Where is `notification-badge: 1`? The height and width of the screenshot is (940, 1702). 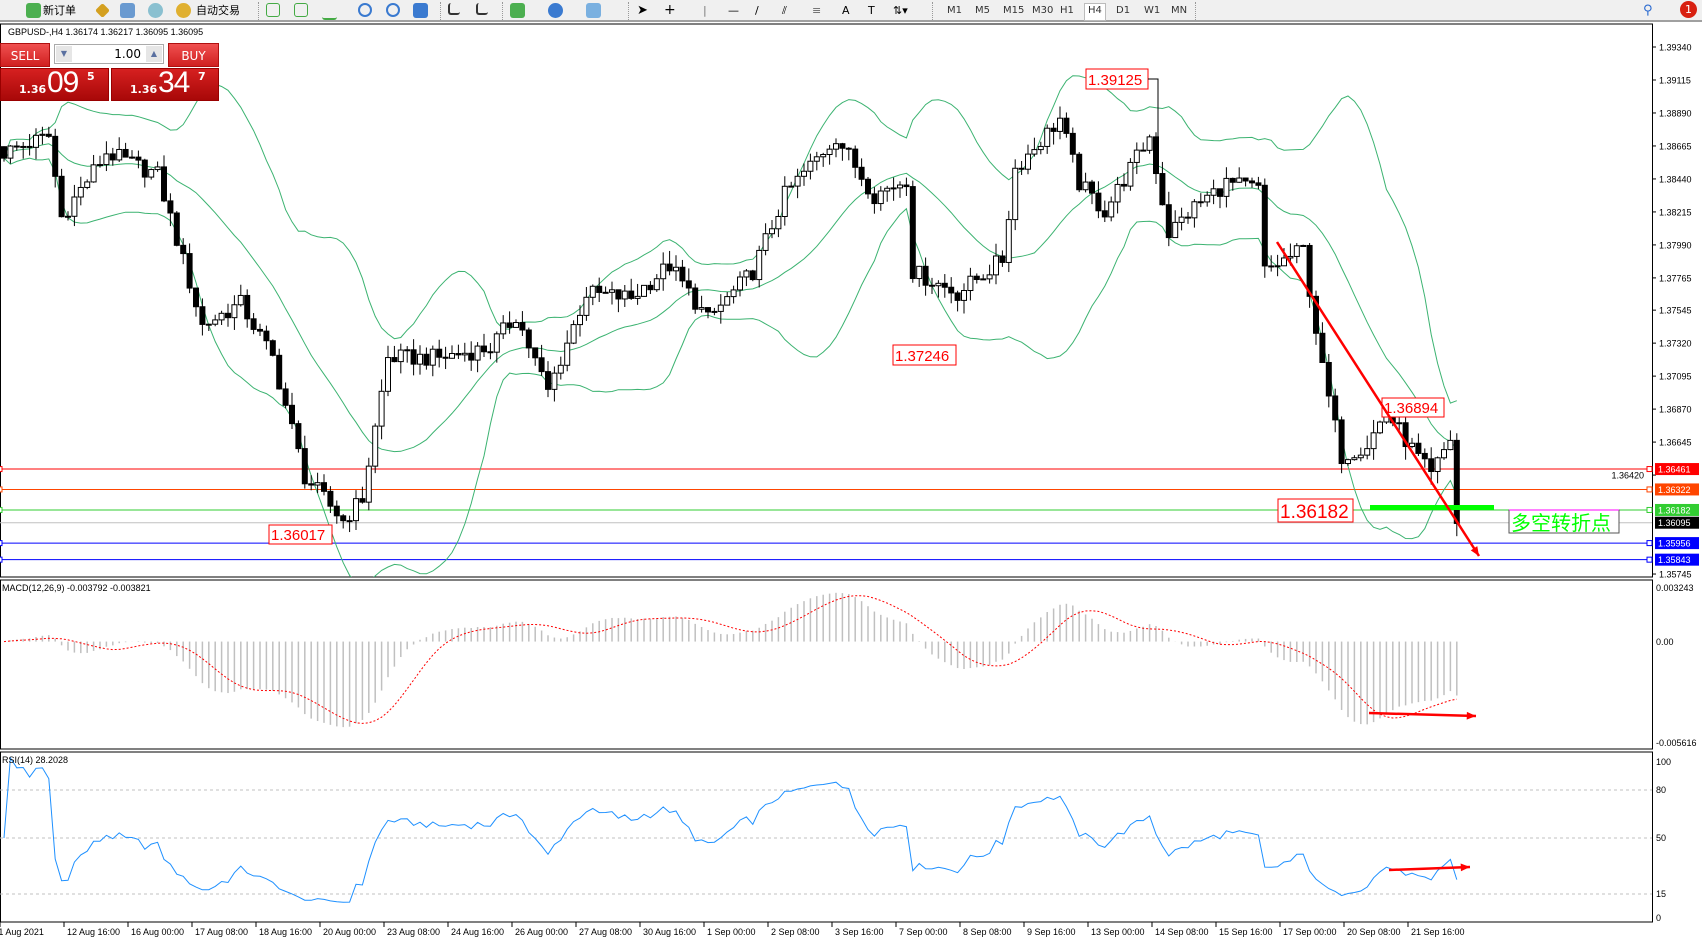 notification-badge: 1 is located at coordinates (1688, 9).